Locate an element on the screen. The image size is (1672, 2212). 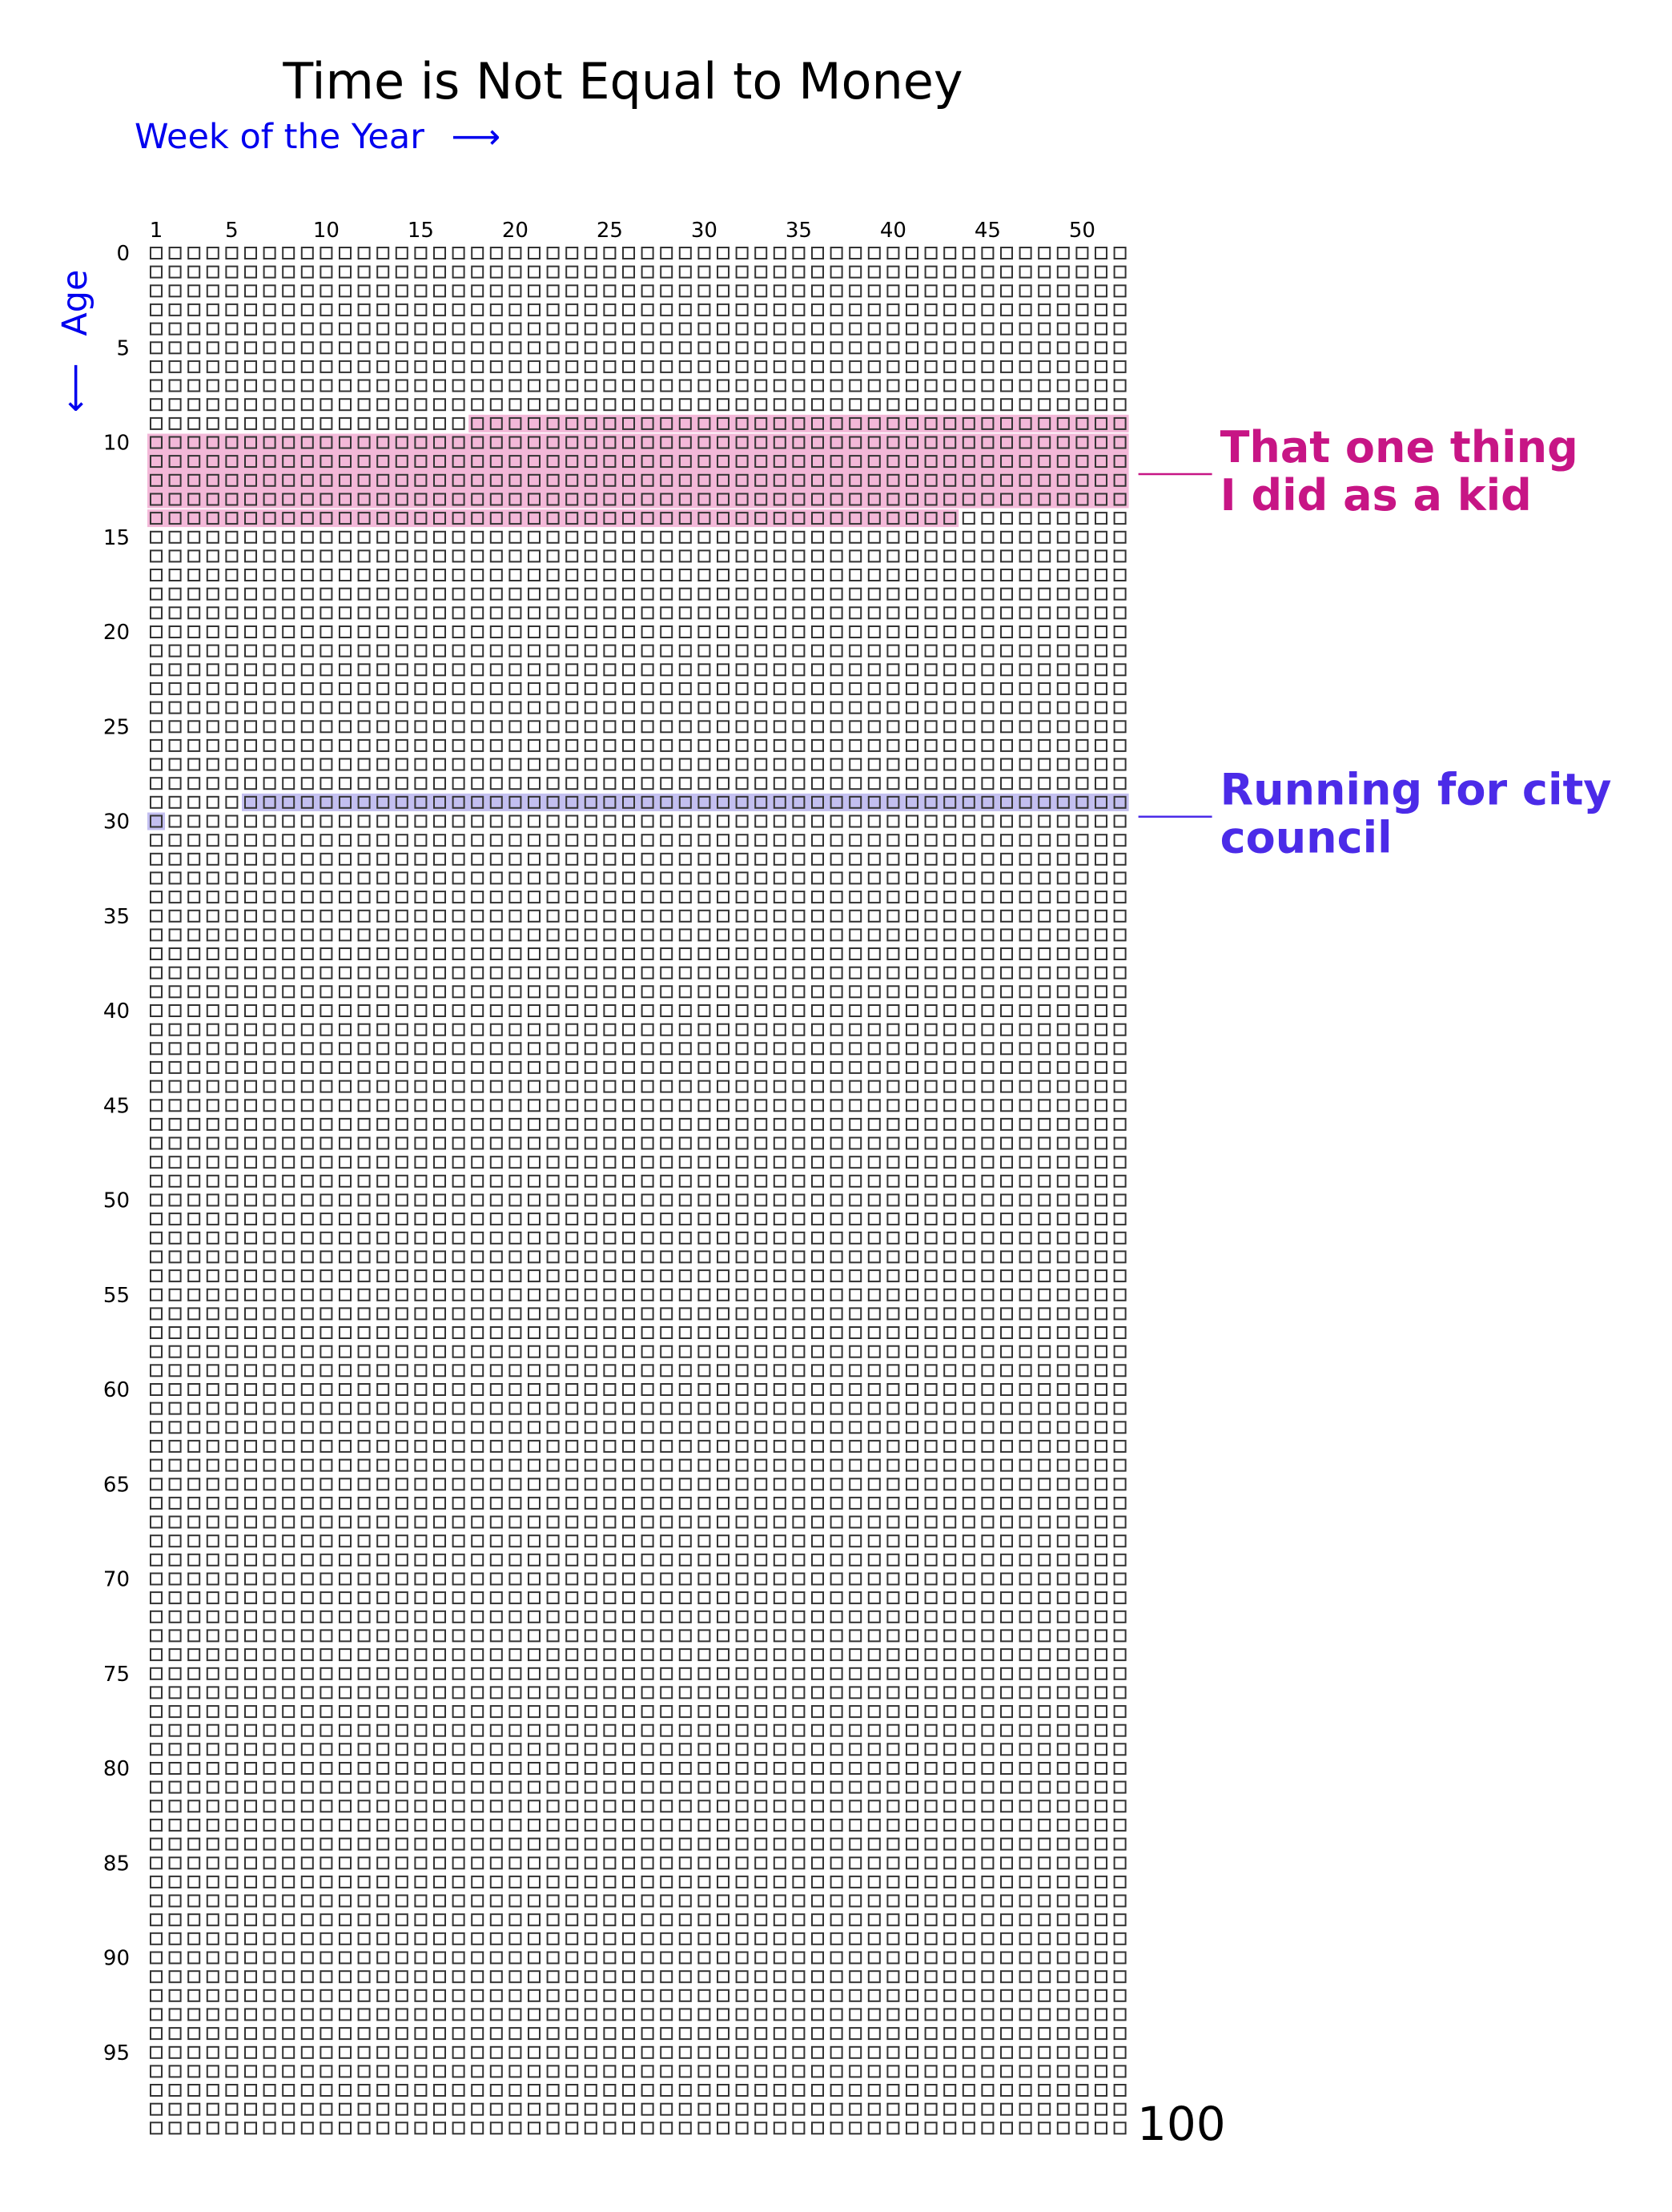
highlight-band is located at coordinates (638, 471).